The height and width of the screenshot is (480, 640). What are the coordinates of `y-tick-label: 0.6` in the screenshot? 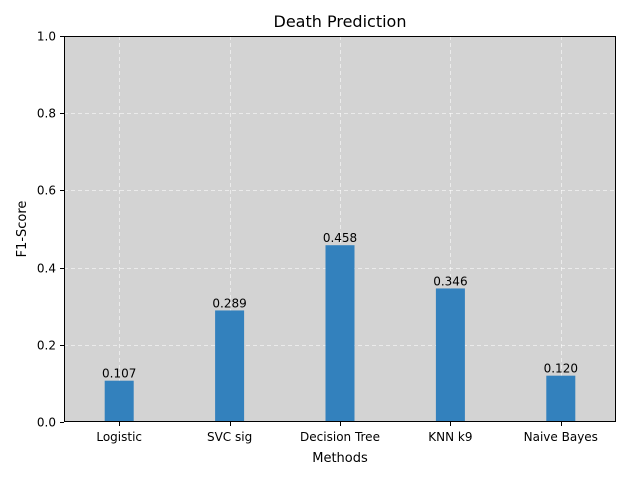 It's located at (46, 191).